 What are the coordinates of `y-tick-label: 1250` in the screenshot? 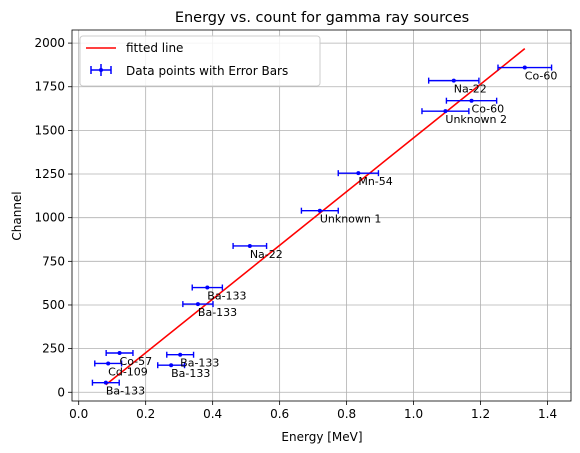 It's located at (49, 174).